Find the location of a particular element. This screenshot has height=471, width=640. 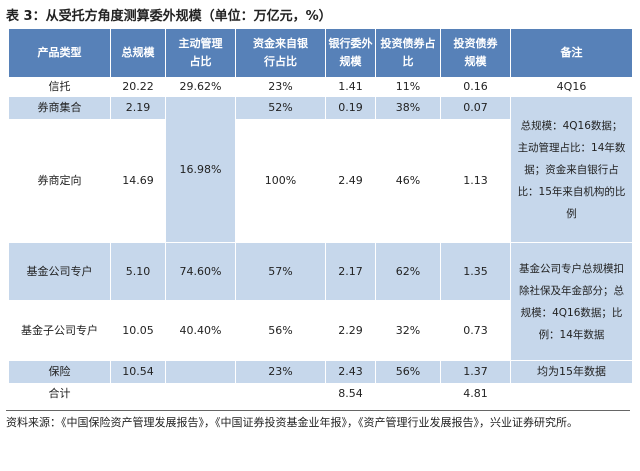

row: 信托 20.22 29.62% 23% 1.41 11% 0.16 4Q16 is located at coordinates (320, 87).